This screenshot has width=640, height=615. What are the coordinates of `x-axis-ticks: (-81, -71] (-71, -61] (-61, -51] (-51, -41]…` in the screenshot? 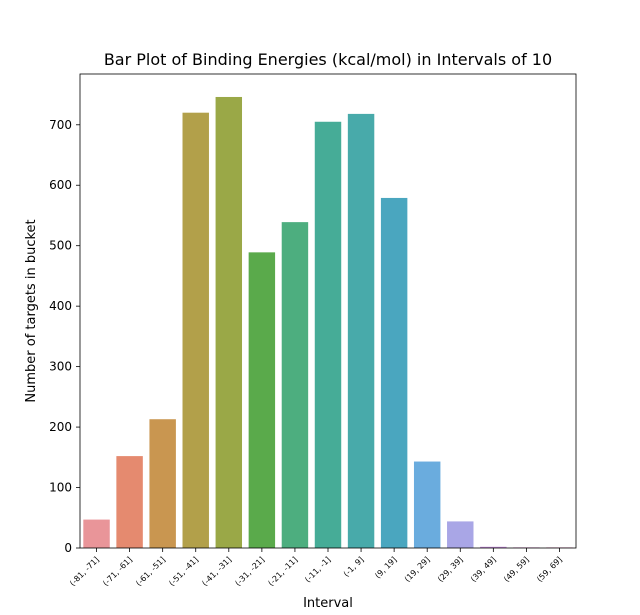 It's located at (316, 568).